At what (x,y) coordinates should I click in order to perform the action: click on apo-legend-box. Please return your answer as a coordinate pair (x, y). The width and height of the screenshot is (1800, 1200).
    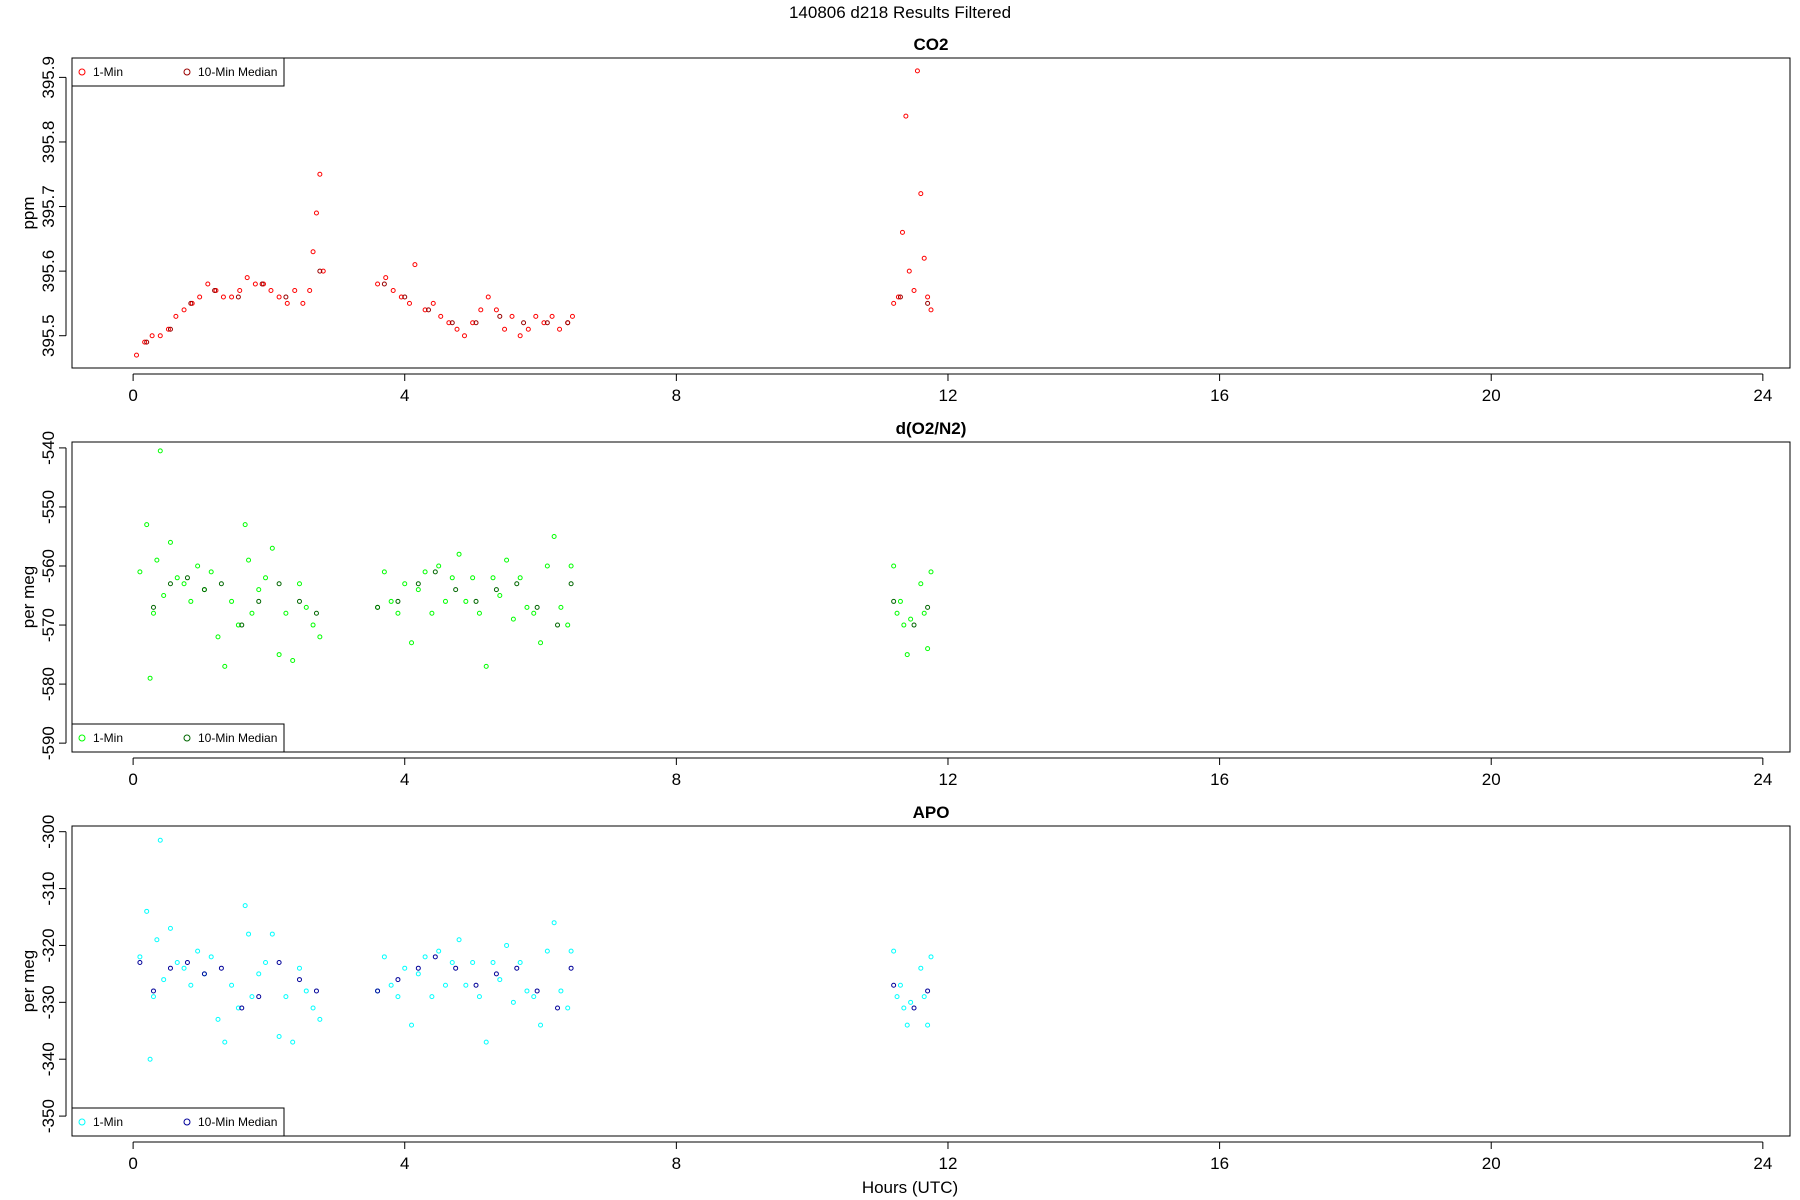
    Looking at the image, I should click on (178, 1122).